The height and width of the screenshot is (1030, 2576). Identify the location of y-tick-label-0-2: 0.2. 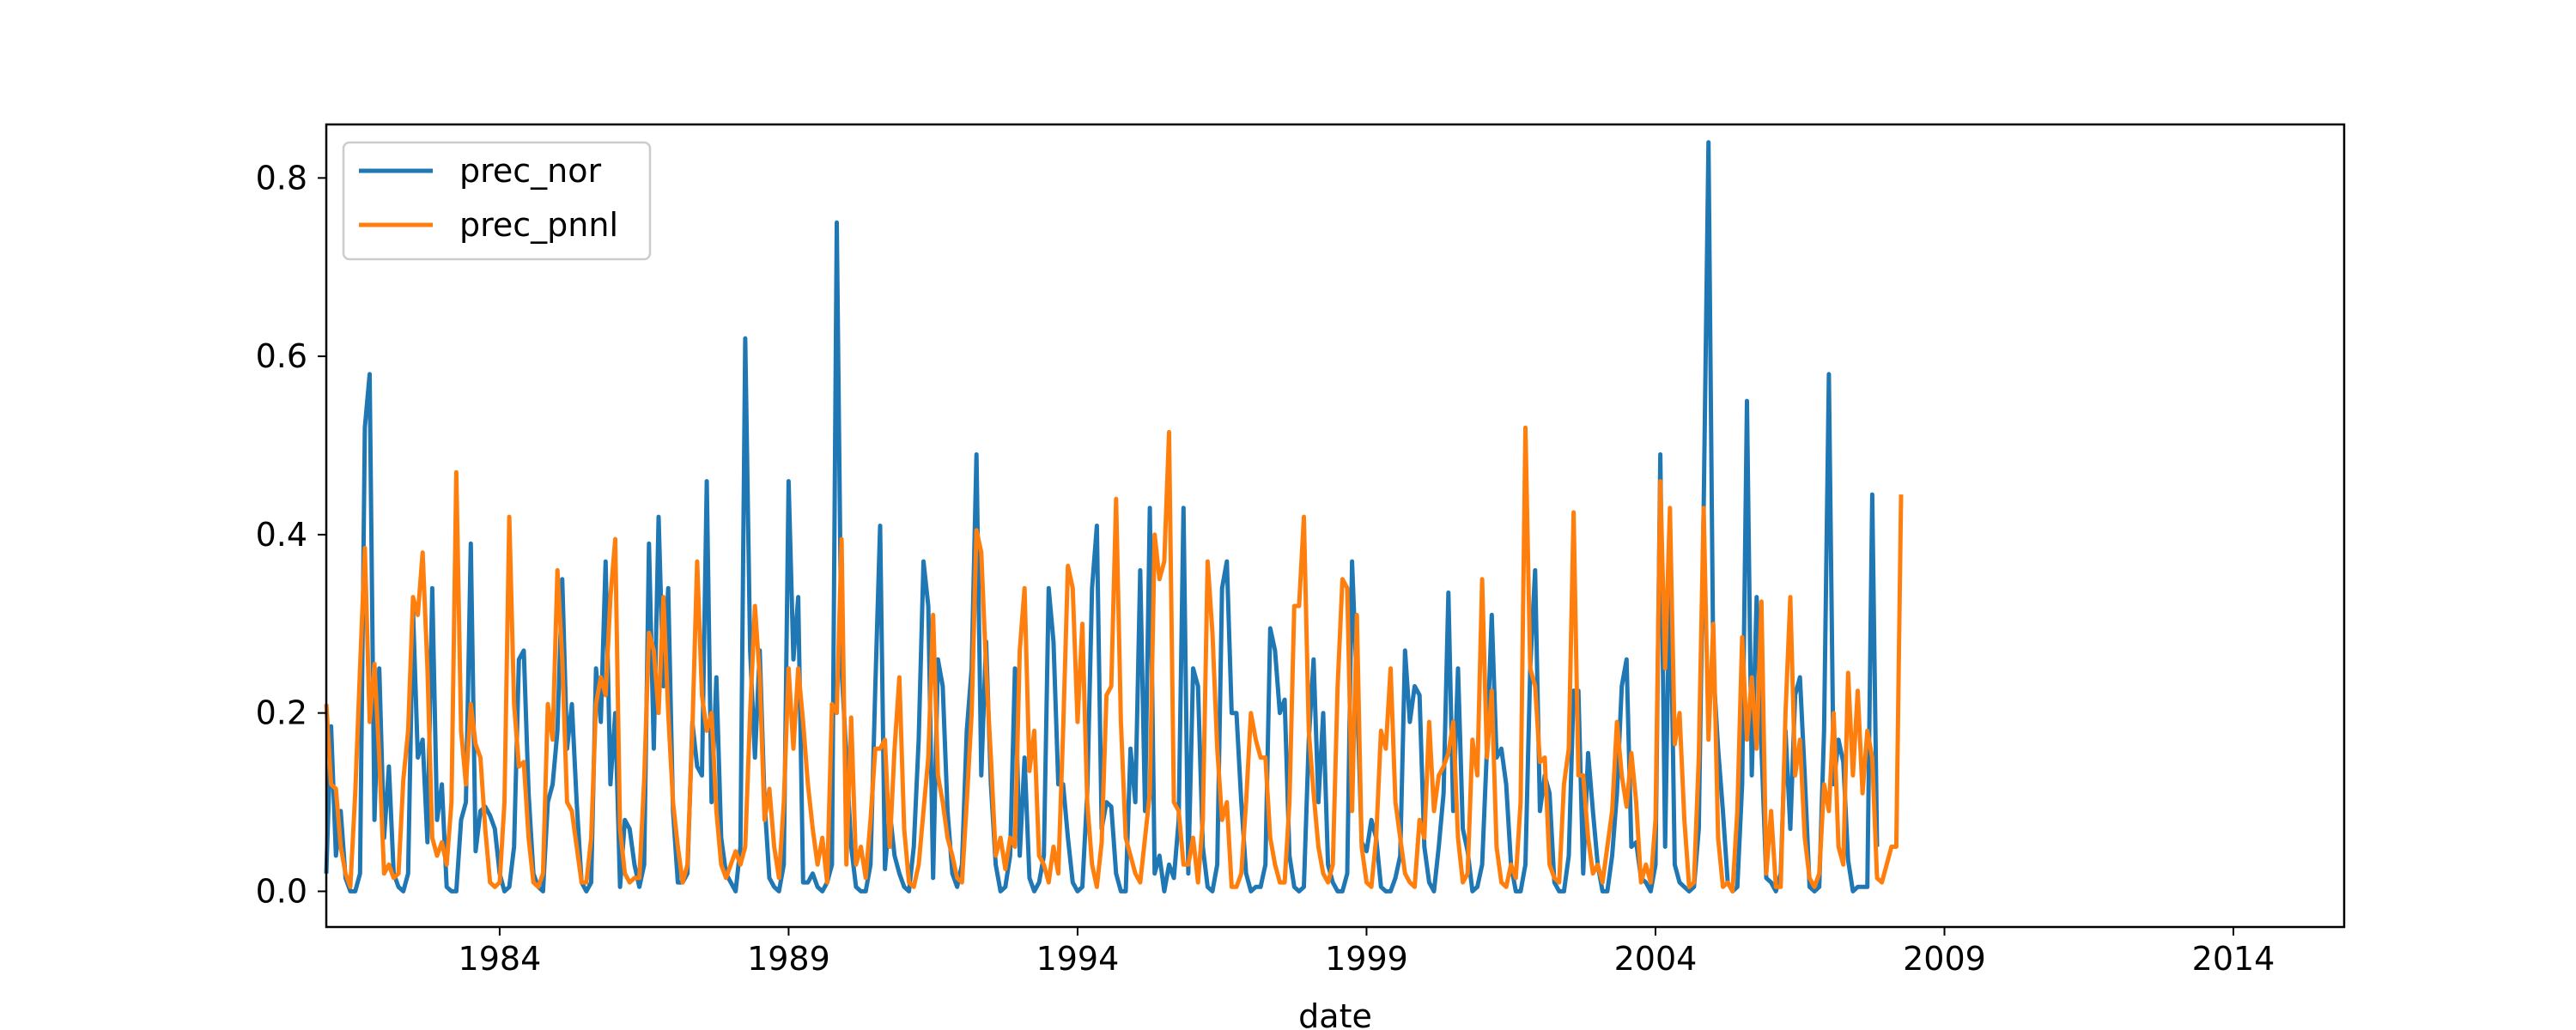
(281, 713).